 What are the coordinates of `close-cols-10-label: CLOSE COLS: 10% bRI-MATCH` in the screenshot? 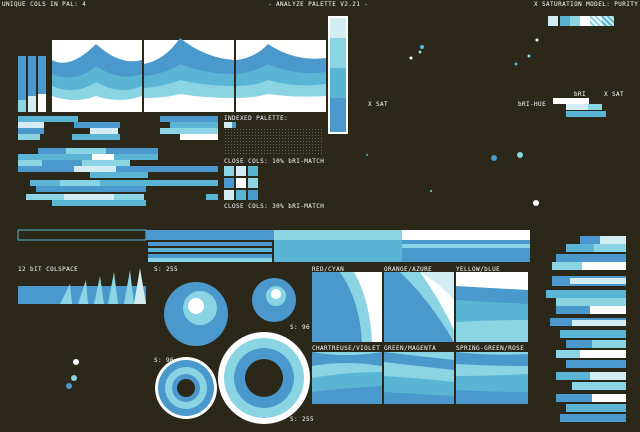 It's located at (274, 161).